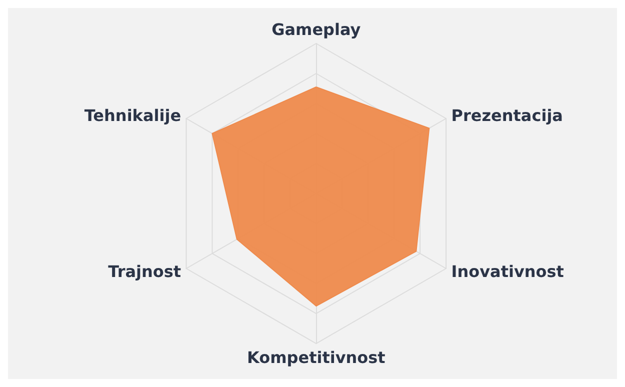 Image resolution: width=625 pixels, height=387 pixels. What do you see at coordinates (507, 115) in the screenshot?
I see `spoke-label: Prezentacija` at bounding box center [507, 115].